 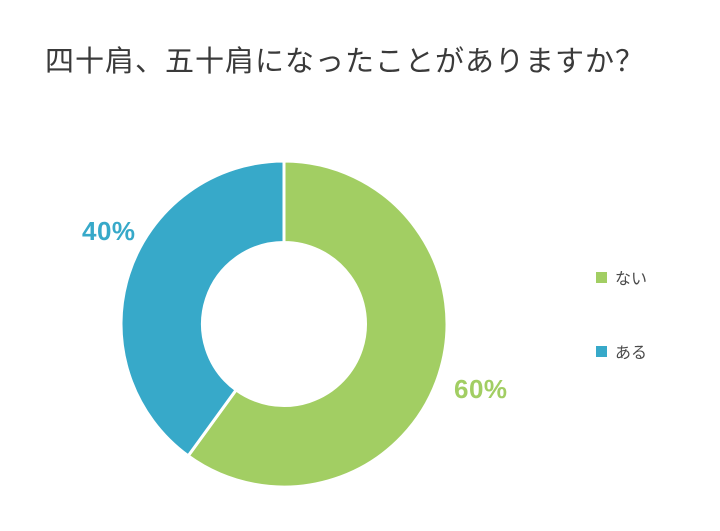 What do you see at coordinates (601, 277) in the screenshot?
I see `legend-swatch-nai` at bounding box center [601, 277].